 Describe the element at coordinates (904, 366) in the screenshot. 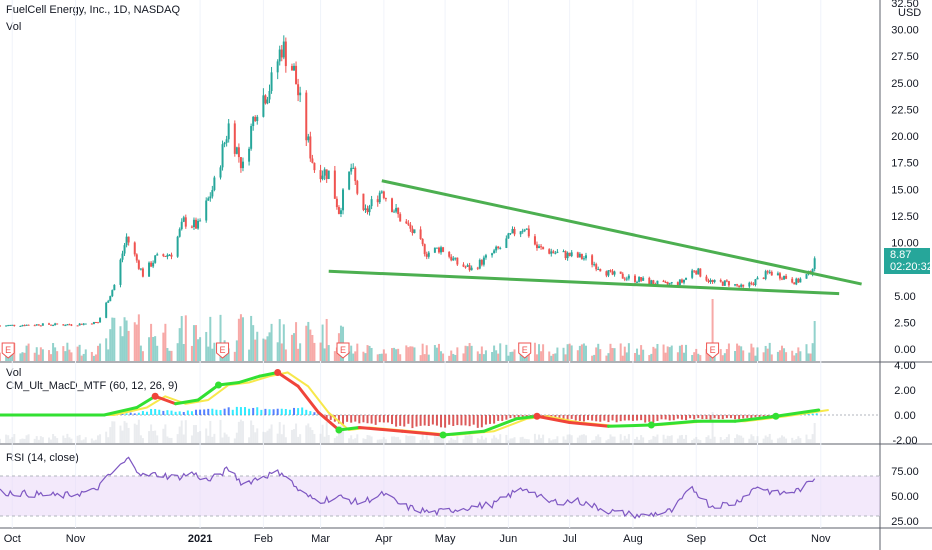

I see `macd-tick-label: 4.00` at that location.